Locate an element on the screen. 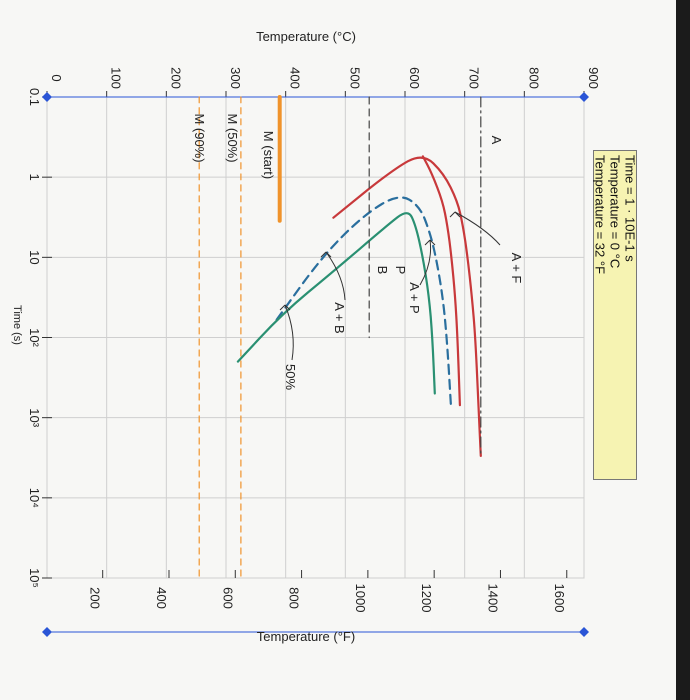 Image resolution: width=690 pixels, height=700 pixels. tick-label-time: 10⁵ is located at coordinates (34, 578).